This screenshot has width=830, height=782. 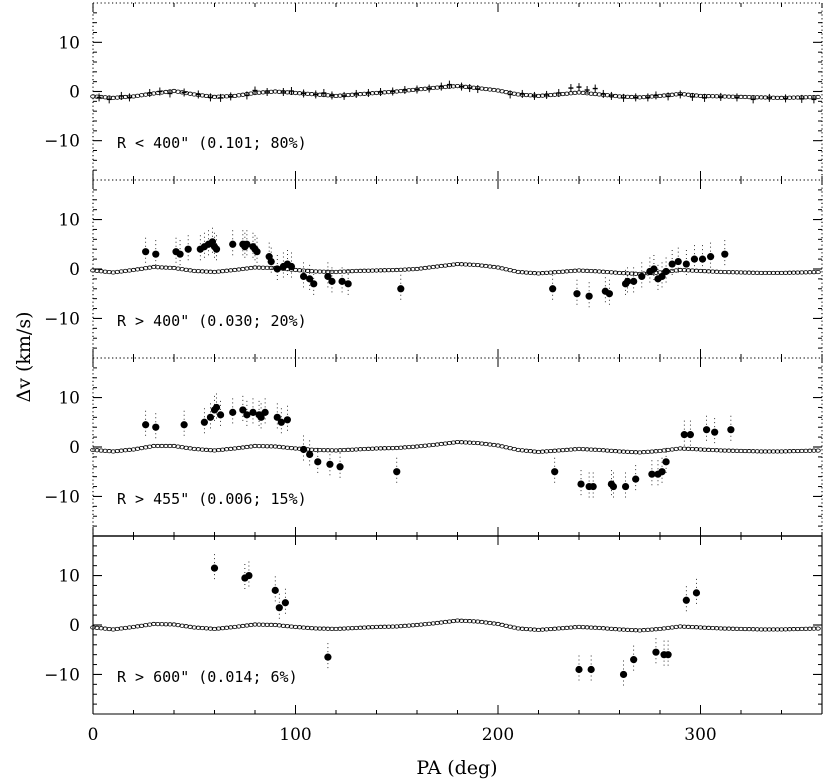 What do you see at coordinates (212, 321) in the screenshot?
I see `panel-annotation: R > 400" (0.030; 20%)` at bounding box center [212, 321].